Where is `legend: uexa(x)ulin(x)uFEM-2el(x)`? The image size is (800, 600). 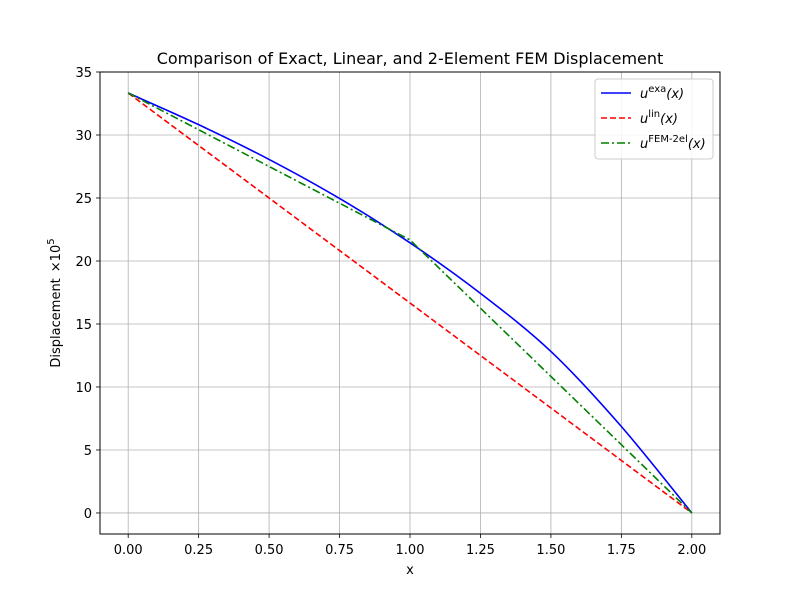 legend: uexa(x)ulin(x)uFEM-2el(x) is located at coordinates (654, 119).